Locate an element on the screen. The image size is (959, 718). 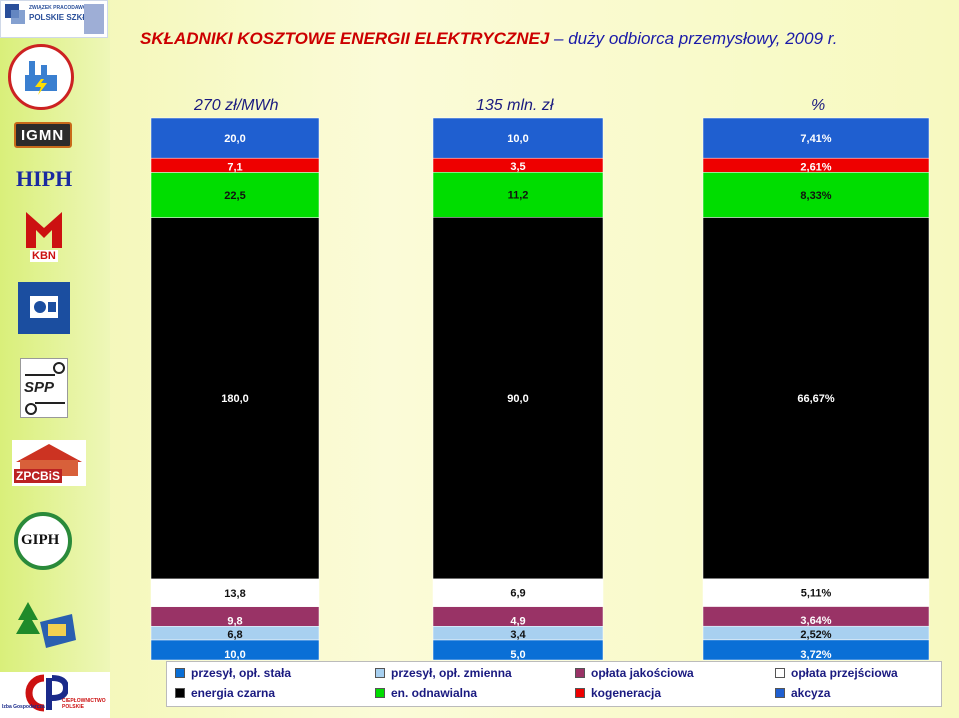
legend-item-0: przesył, opł. stała is located at coordinates (233, 673).